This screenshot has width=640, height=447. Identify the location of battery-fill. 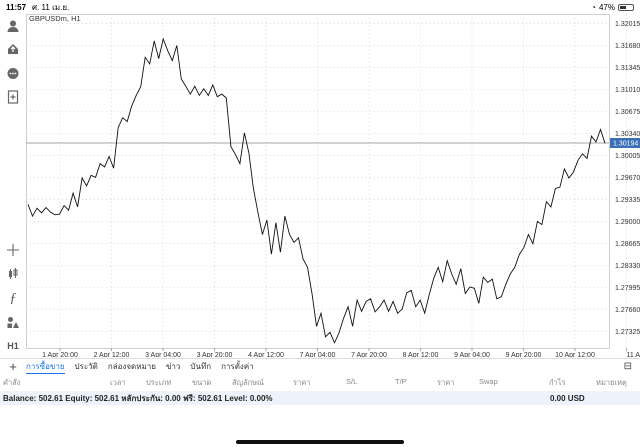
(623, 7).